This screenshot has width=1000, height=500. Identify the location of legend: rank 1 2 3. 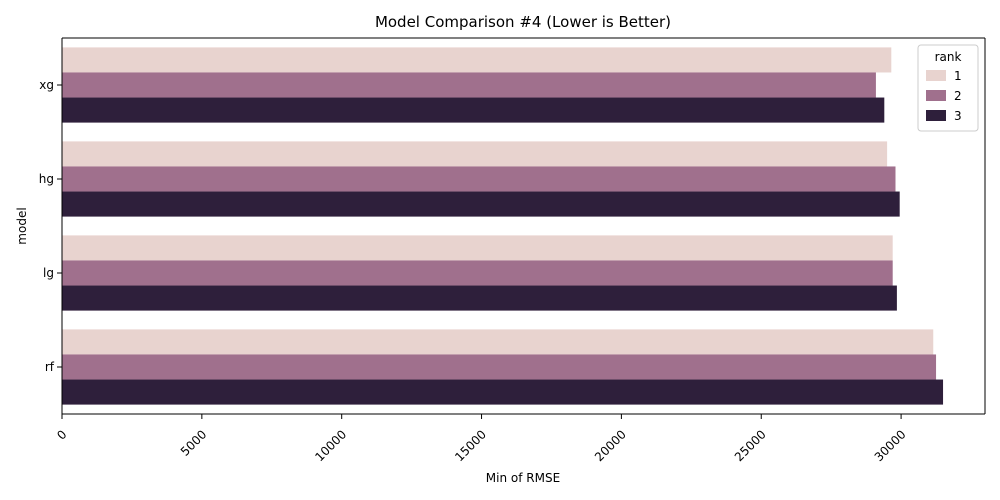
(948, 88).